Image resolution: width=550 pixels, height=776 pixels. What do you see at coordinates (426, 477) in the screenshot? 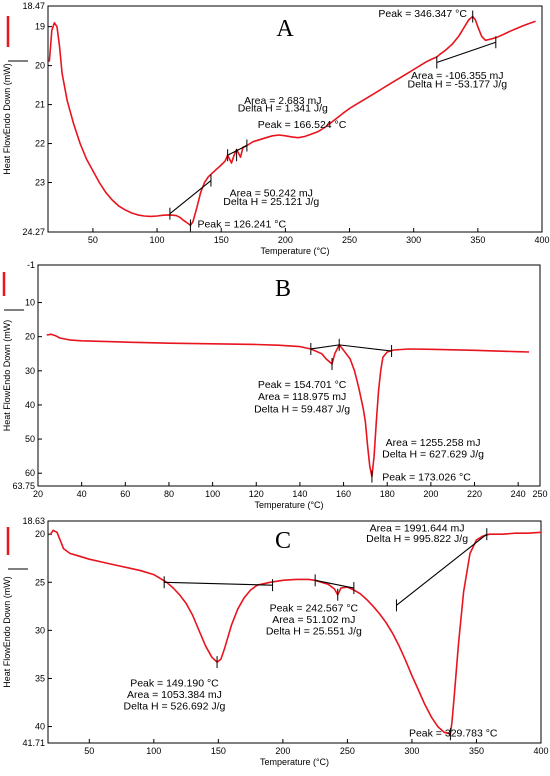
I see `annotation-b6: Peak = 173.026 °C` at bounding box center [426, 477].